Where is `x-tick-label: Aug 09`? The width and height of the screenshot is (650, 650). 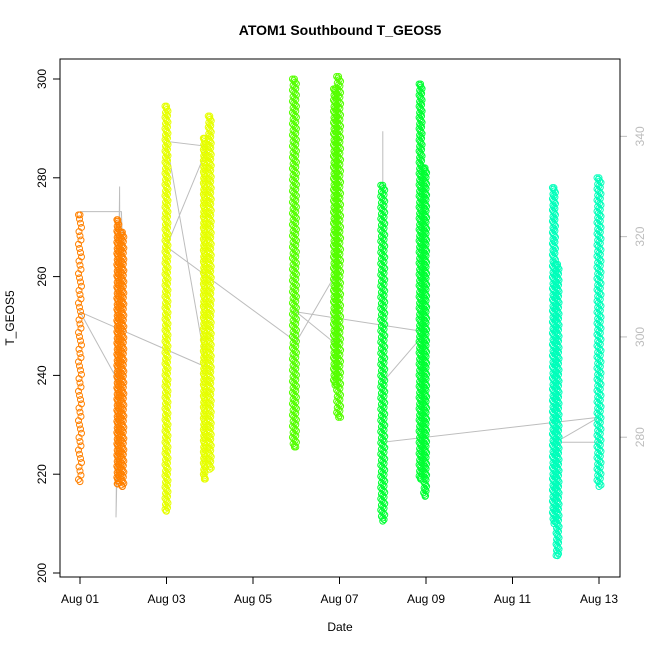
x-tick-label: Aug 09 is located at coordinates (426, 599).